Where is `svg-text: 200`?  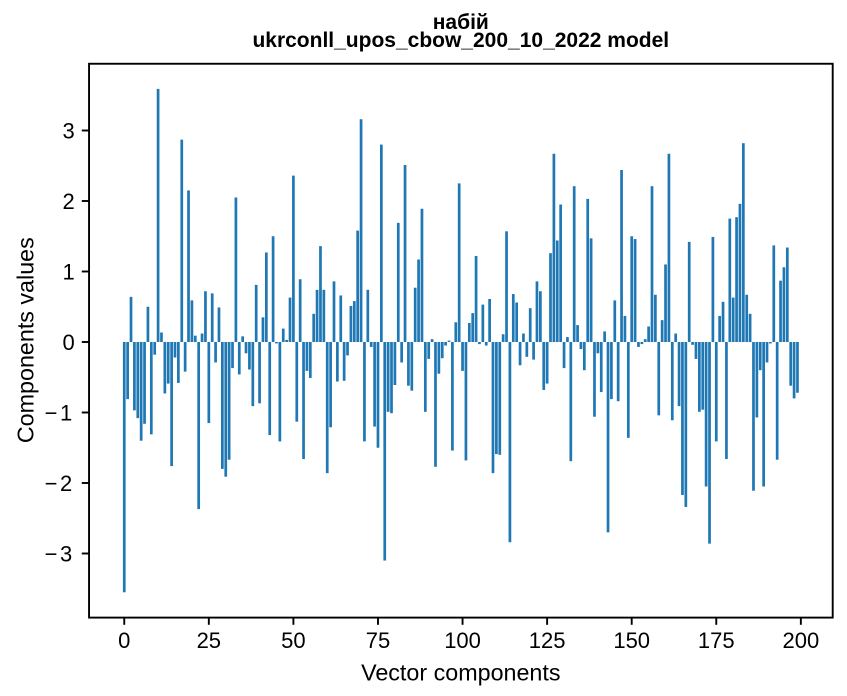
svg-text: 200 is located at coordinates (800, 640).